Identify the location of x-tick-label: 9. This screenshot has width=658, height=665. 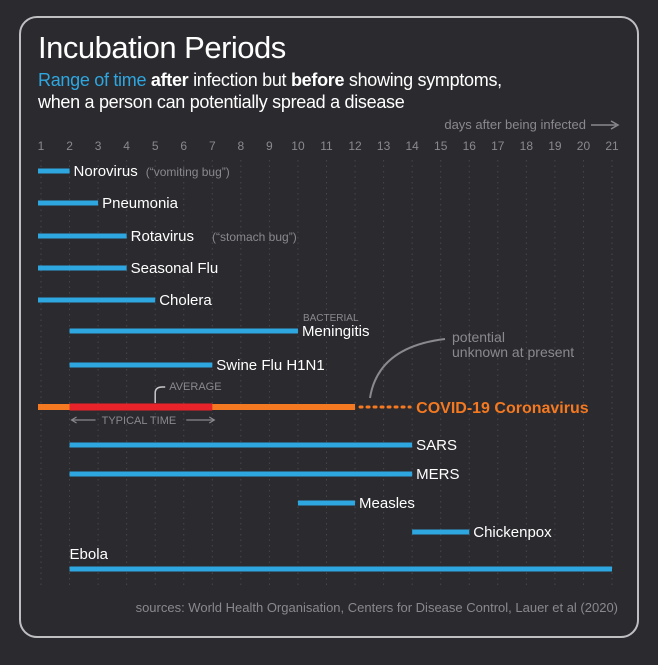
(269, 146).